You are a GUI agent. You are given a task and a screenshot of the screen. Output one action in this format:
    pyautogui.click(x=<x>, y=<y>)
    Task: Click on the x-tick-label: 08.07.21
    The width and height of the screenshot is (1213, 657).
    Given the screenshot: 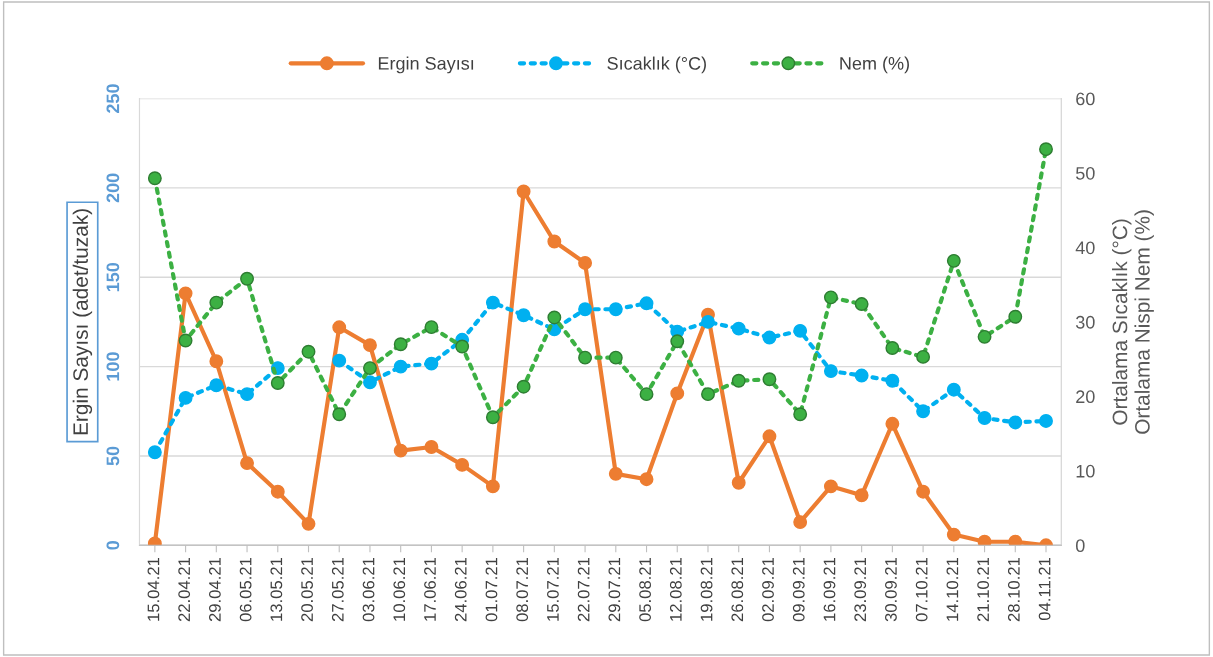 What is the action you would take?
    pyautogui.click(x=522, y=589)
    